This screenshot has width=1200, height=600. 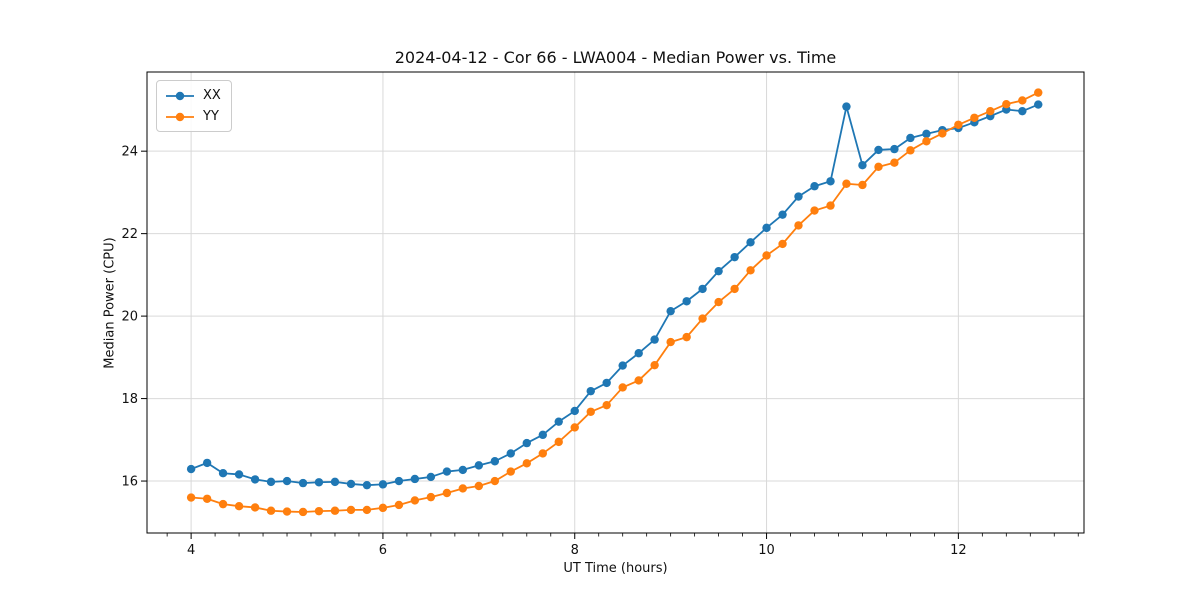 What do you see at coordinates (575, 550) in the screenshot?
I see `x-tick-label: 8` at bounding box center [575, 550].